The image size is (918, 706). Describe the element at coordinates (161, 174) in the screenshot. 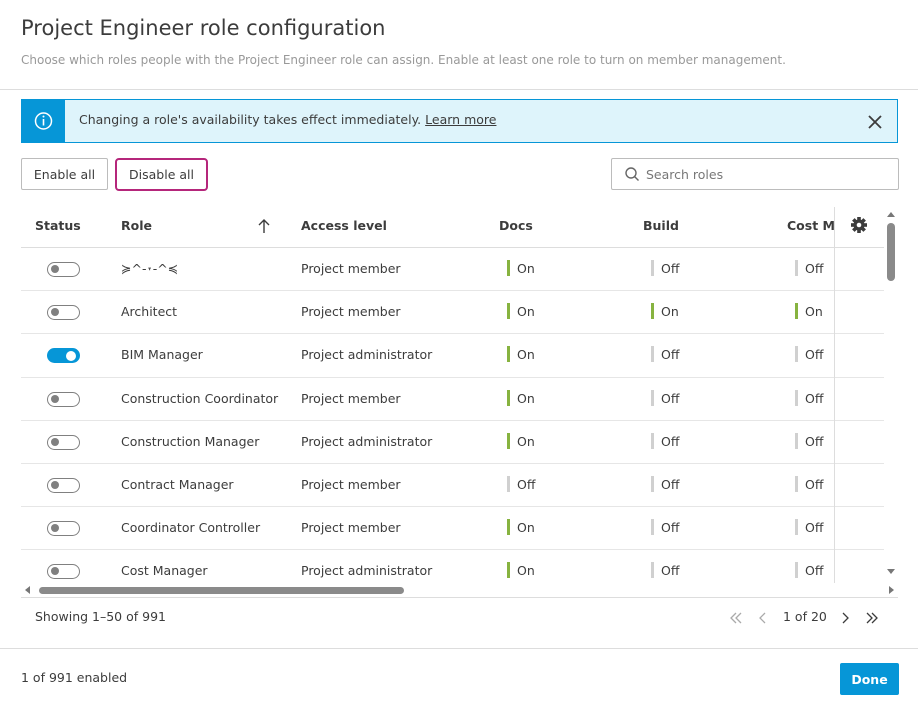

I see `disable-all-button: Disable all` at that location.